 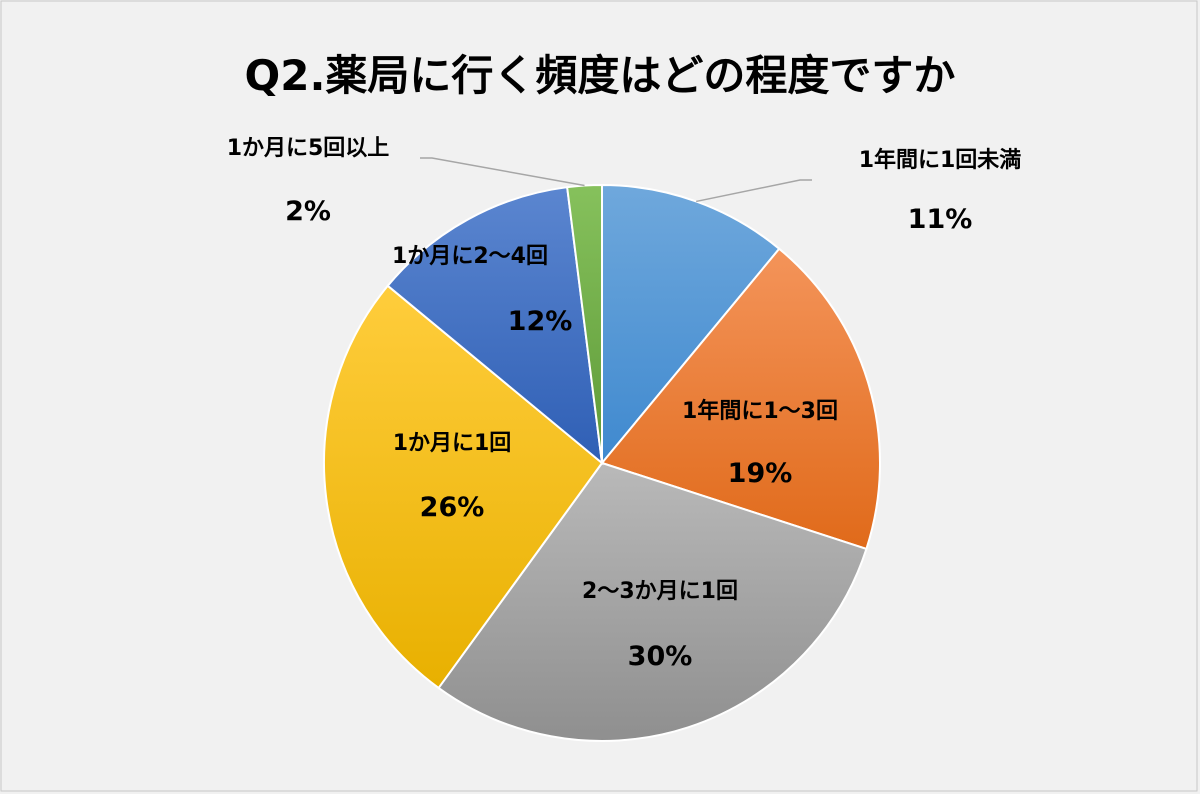 I want to click on slice-label: 1か月に2～4回, so click(x=470, y=256).